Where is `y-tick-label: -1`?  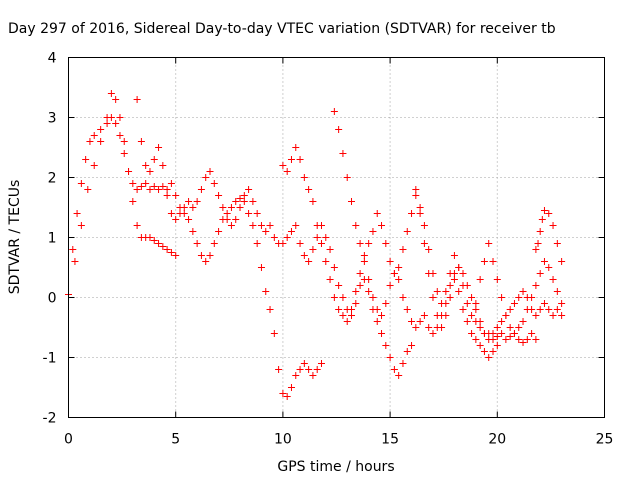
y-tick-label: -1 is located at coordinates (50, 359).